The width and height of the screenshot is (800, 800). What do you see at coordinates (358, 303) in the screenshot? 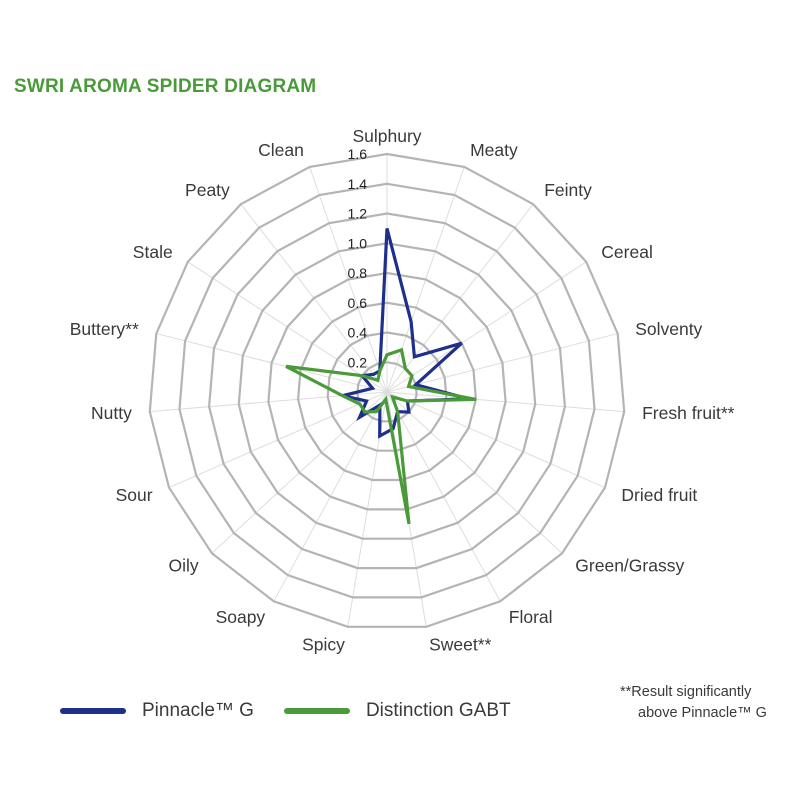
I see `tick-label: 0.6` at bounding box center [358, 303].